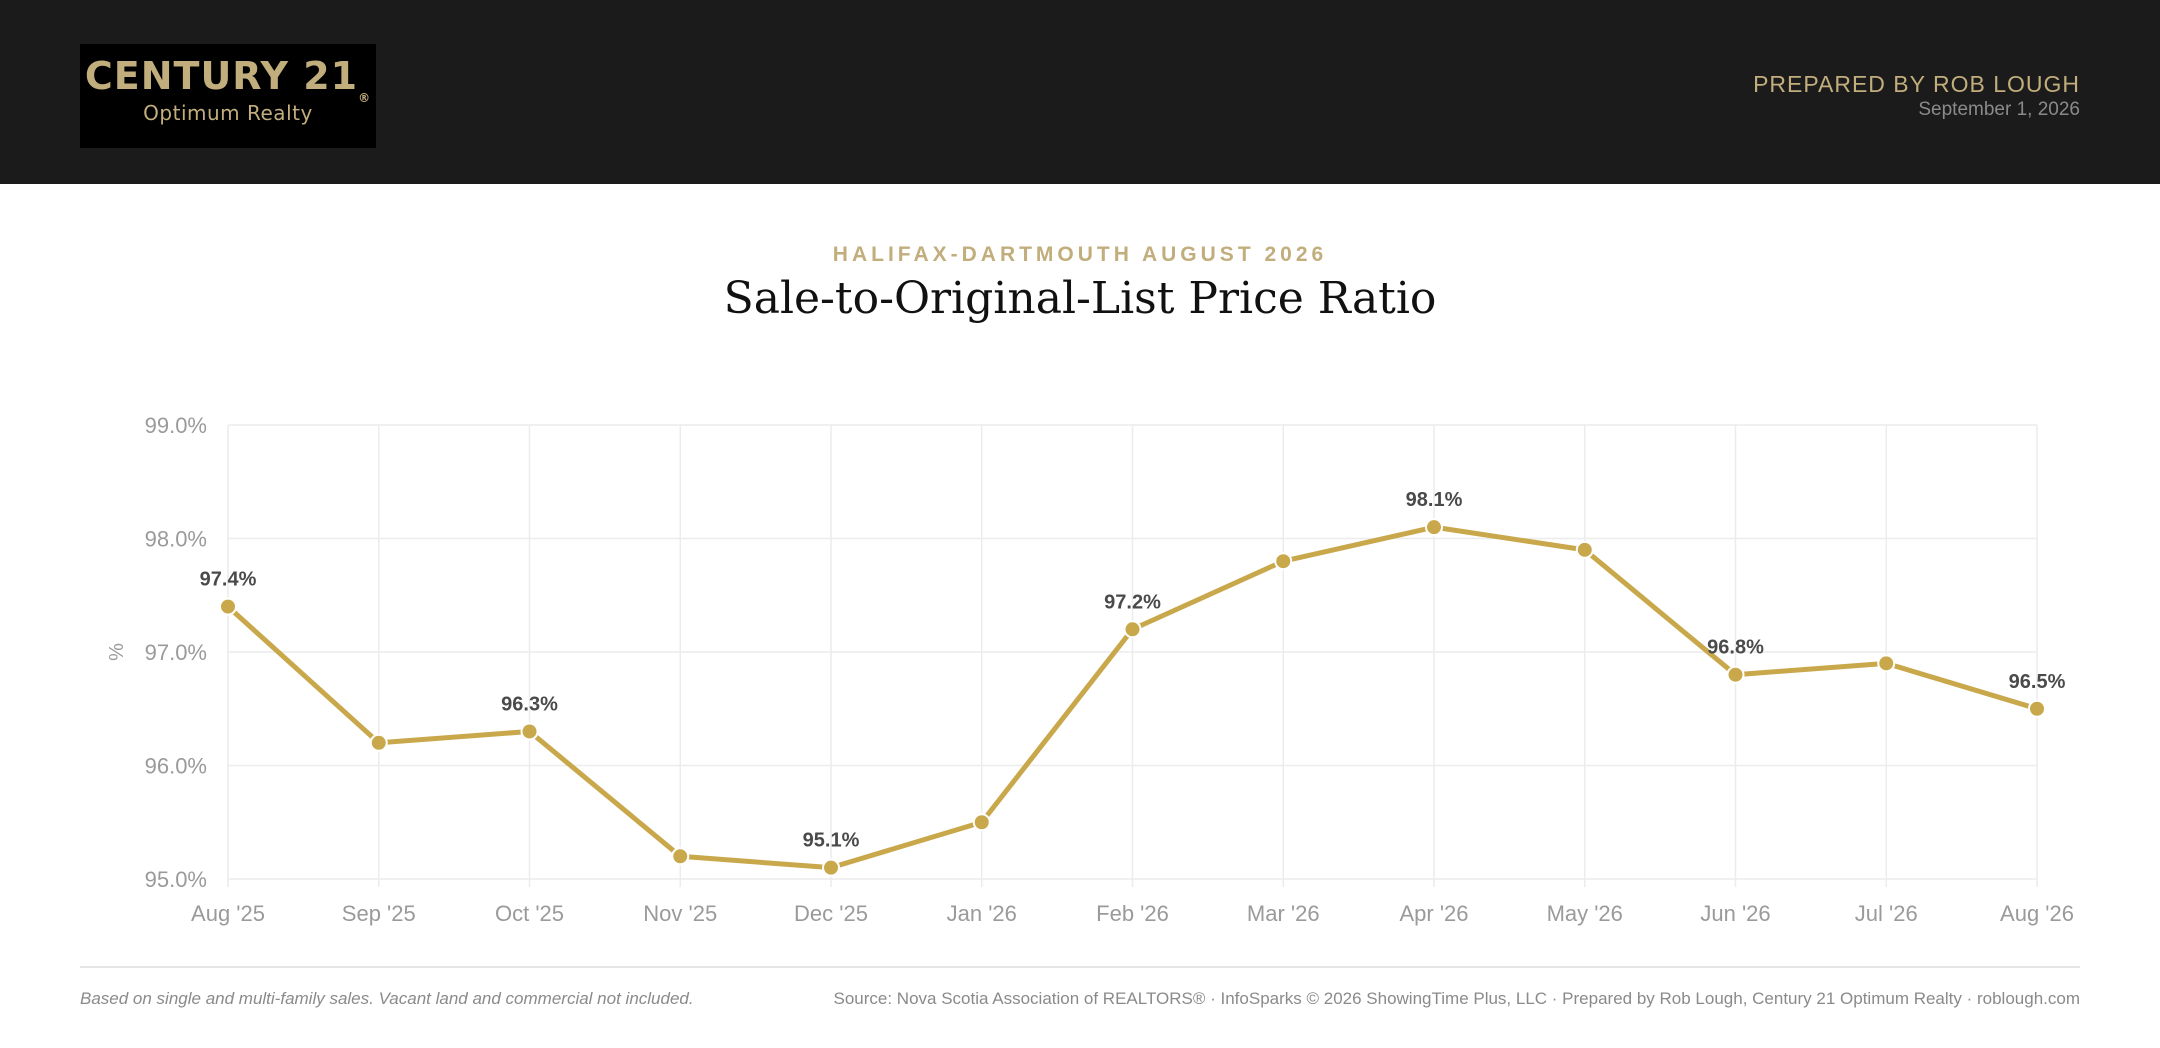  Describe the element at coordinates (1080, 298) in the screenshot. I see `chart-title: Sale-to-Original-List Price Ratio` at that location.